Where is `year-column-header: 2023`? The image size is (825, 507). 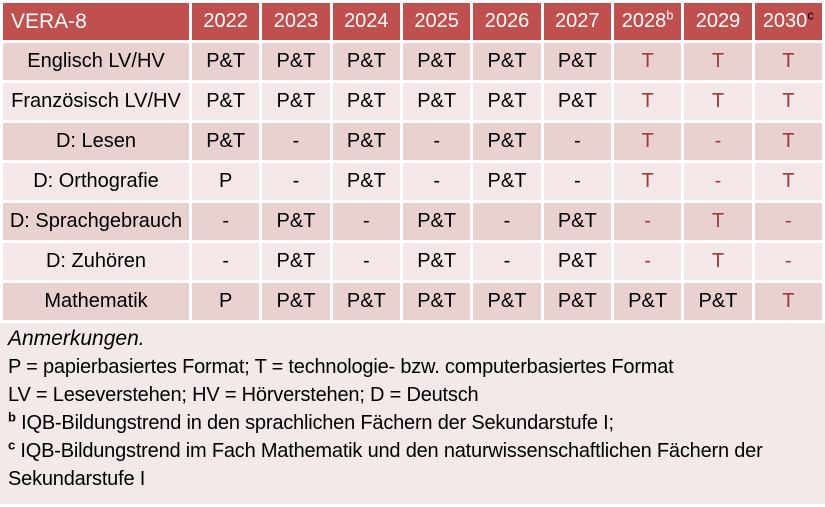 year-column-header: 2023 is located at coordinates (296, 21).